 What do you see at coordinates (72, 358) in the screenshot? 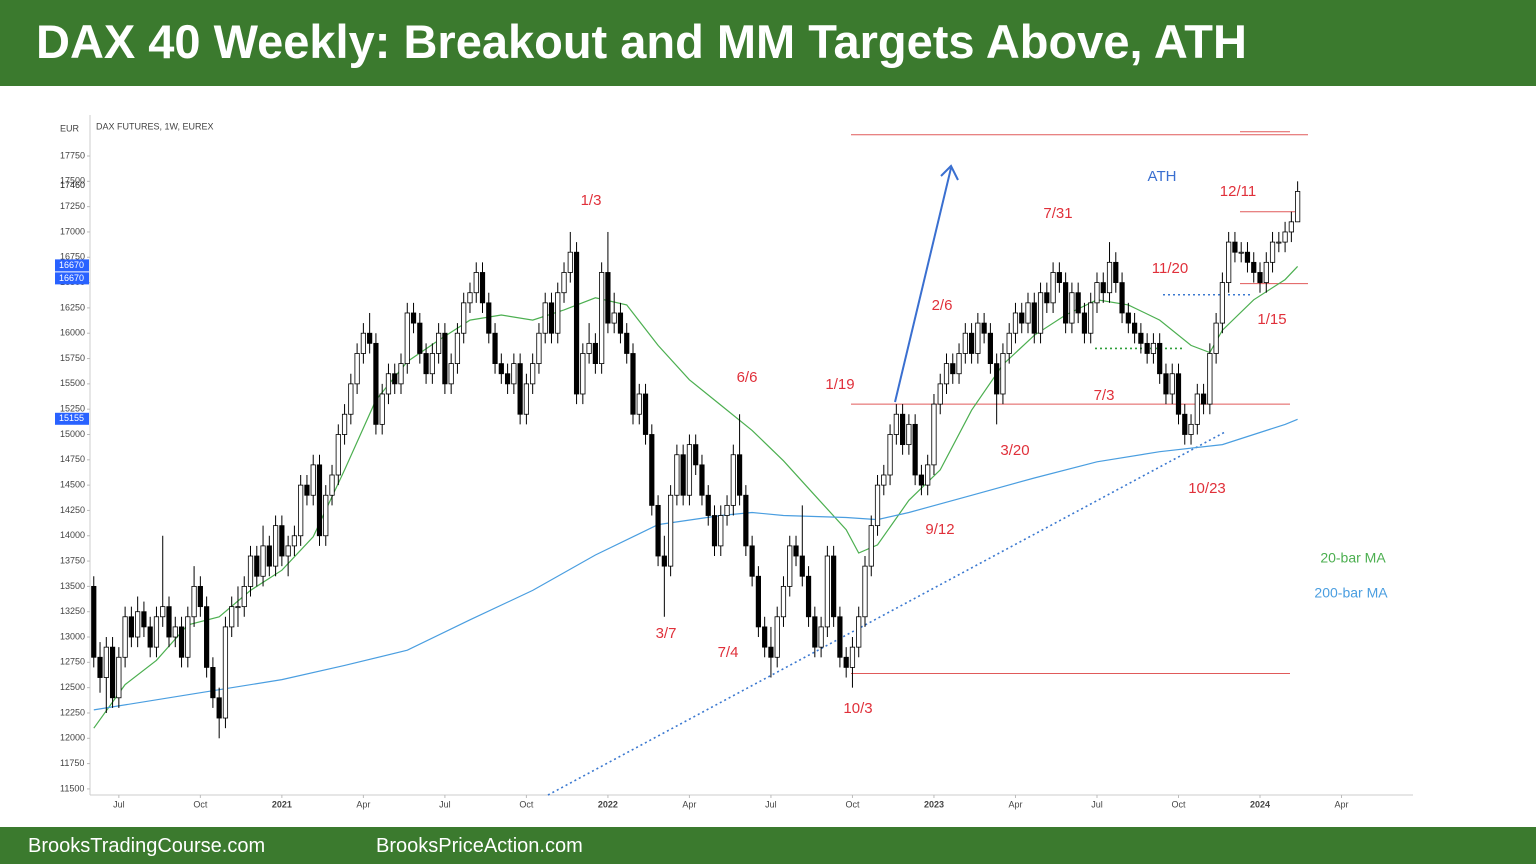
I see `y-tick-label: 15750` at bounding box center [72, 358].